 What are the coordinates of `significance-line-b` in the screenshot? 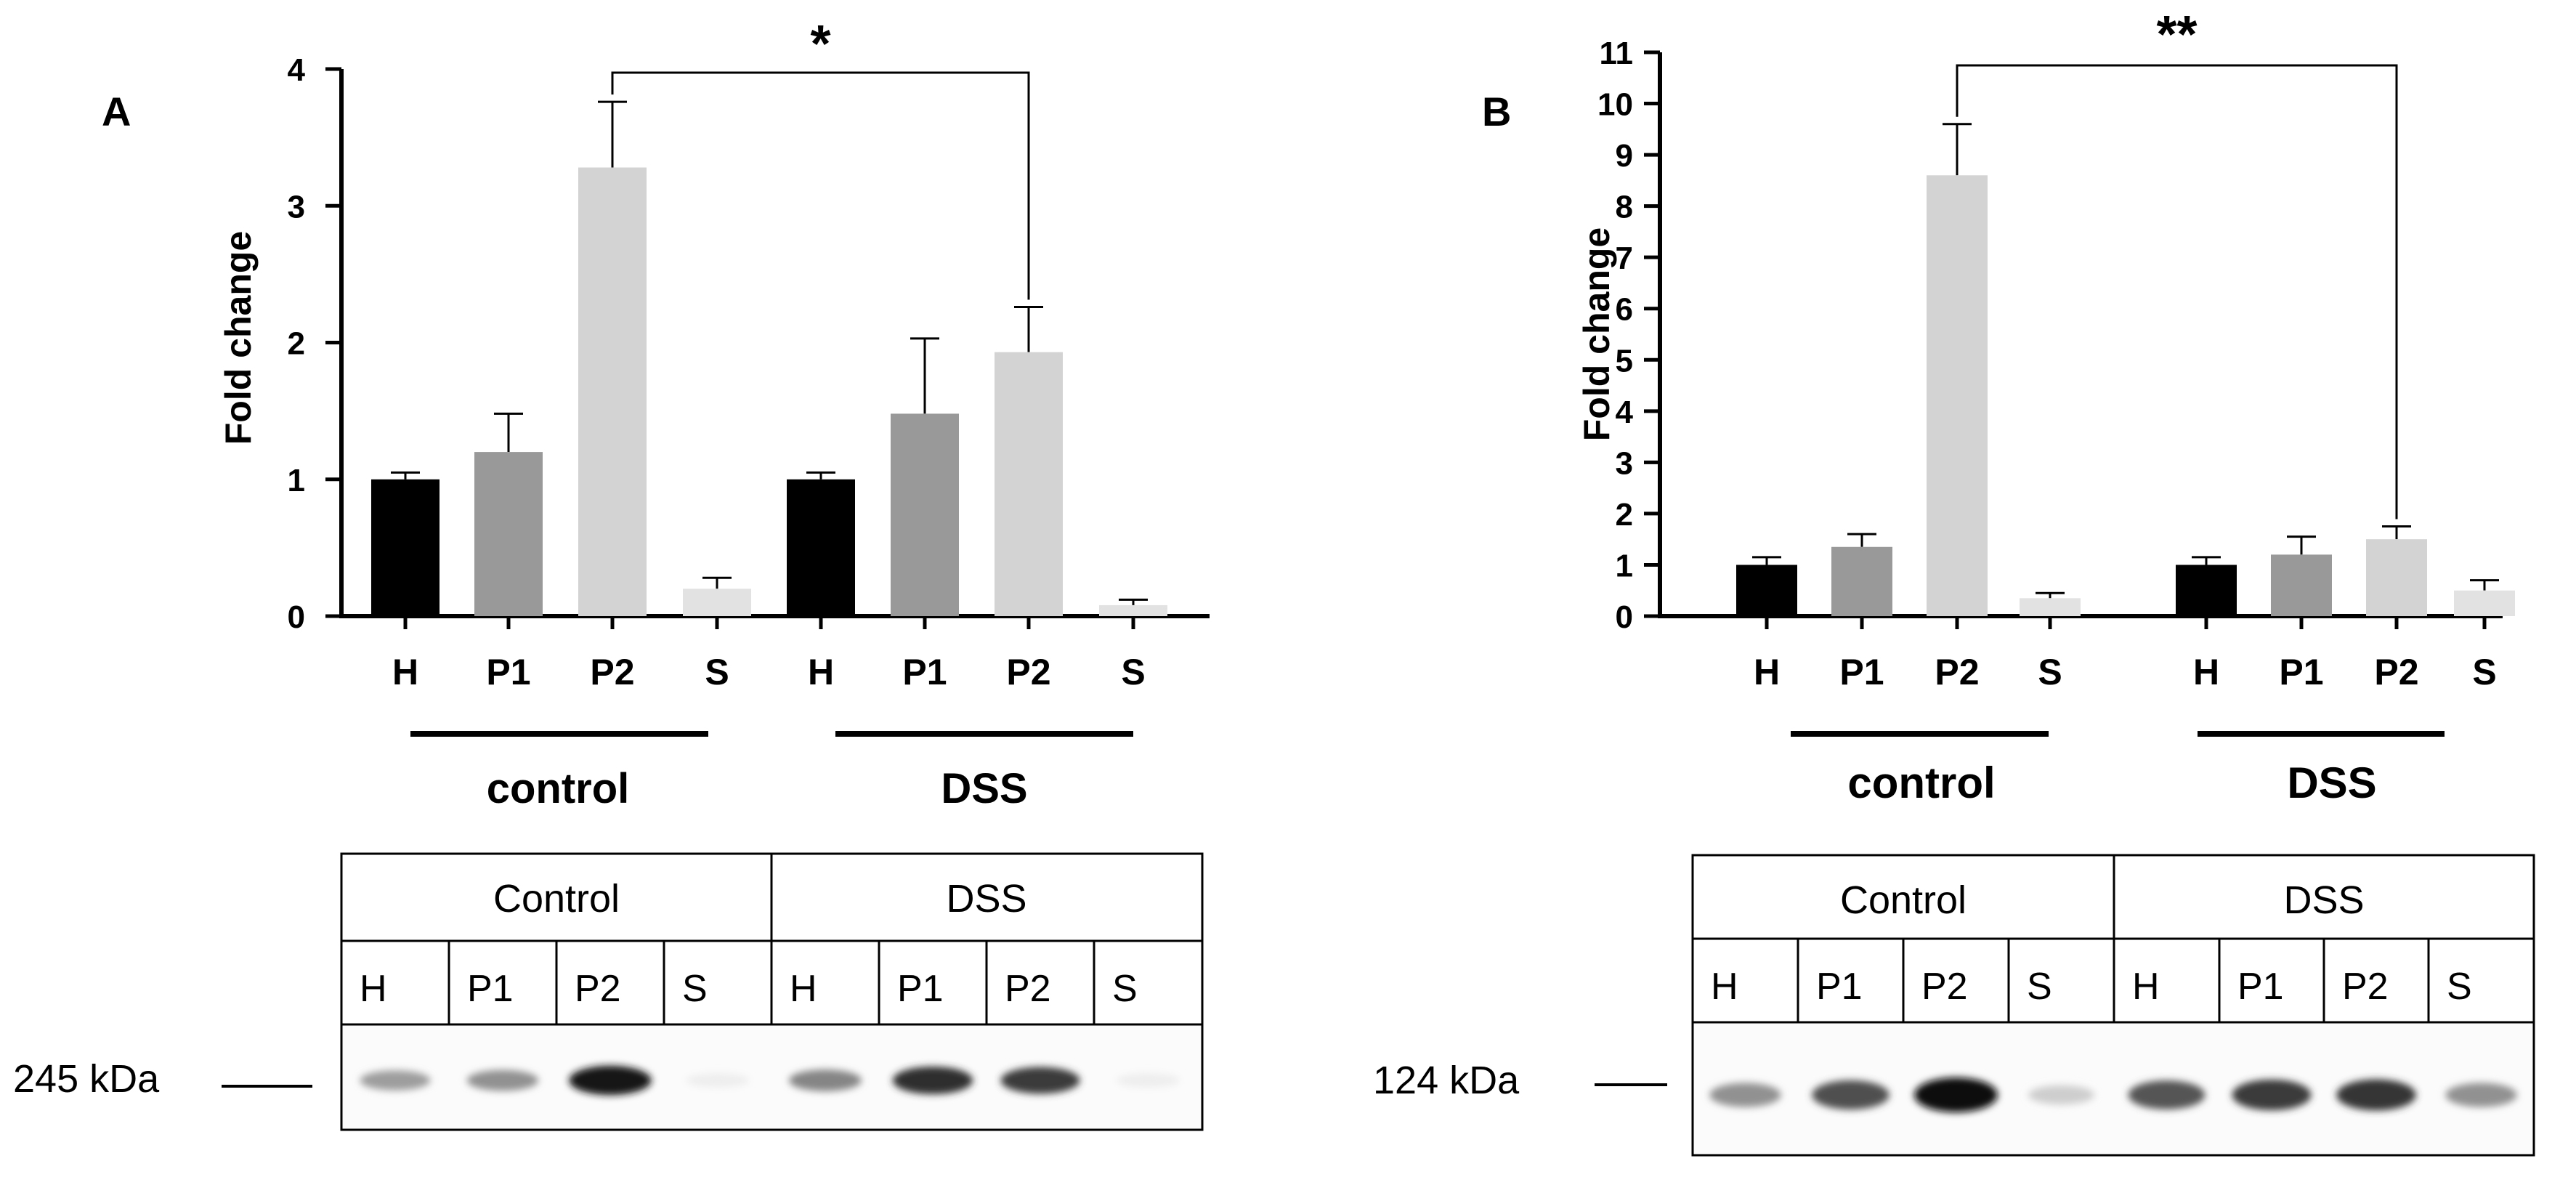 It's located at (2177, 291).